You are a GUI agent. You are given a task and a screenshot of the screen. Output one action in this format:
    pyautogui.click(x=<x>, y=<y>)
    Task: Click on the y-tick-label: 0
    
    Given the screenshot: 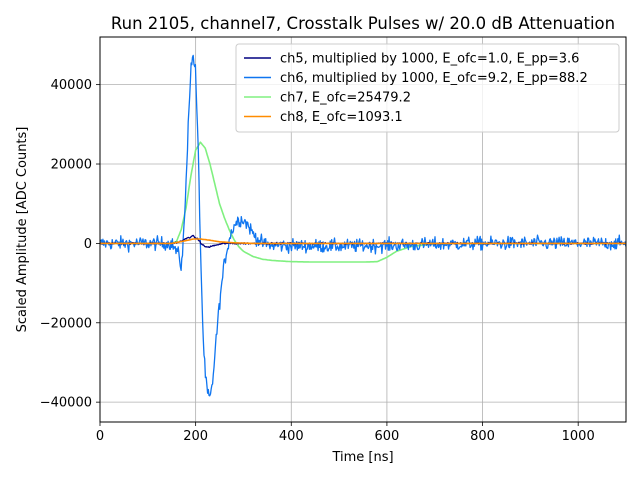 What is the action you would take?
    pyautogui.click(x=88, y=244)
    